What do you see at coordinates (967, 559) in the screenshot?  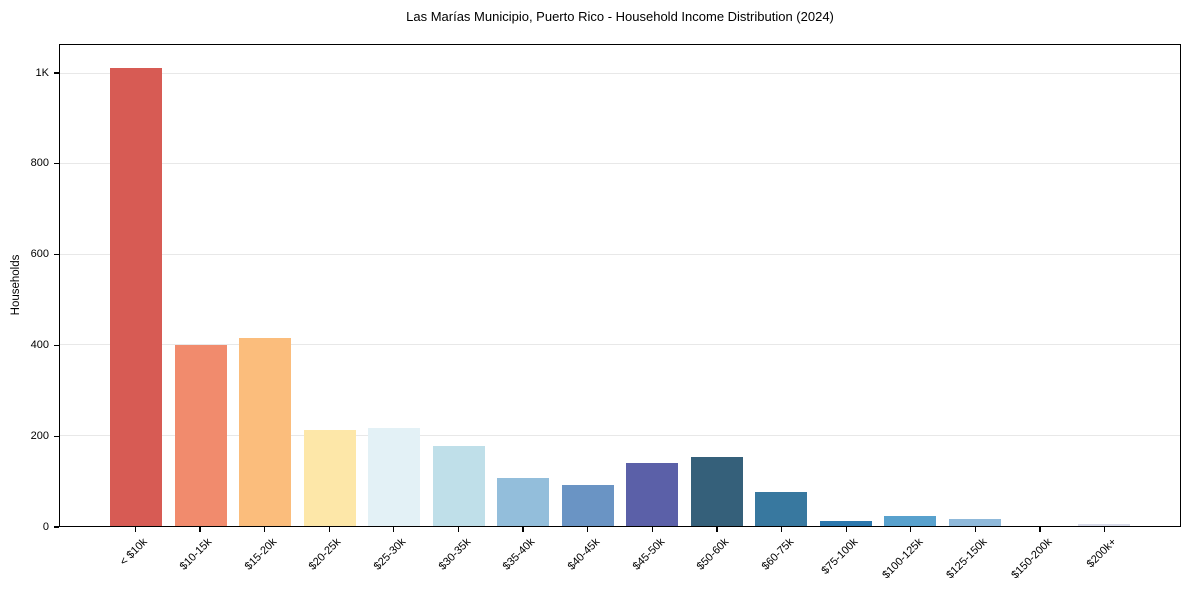 I see `x-tick-label: $125-150k` at bounding box center [967, 559].